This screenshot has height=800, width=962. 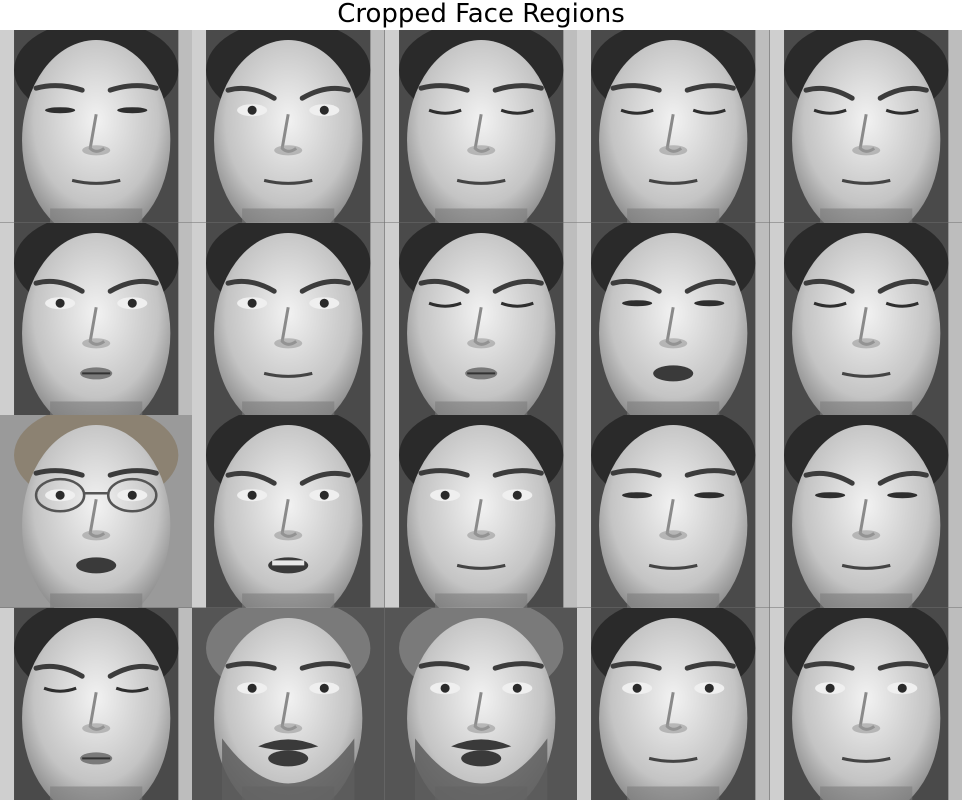 I want to click on page-title: Cropped Face Regions, so click(x=481, y=14).